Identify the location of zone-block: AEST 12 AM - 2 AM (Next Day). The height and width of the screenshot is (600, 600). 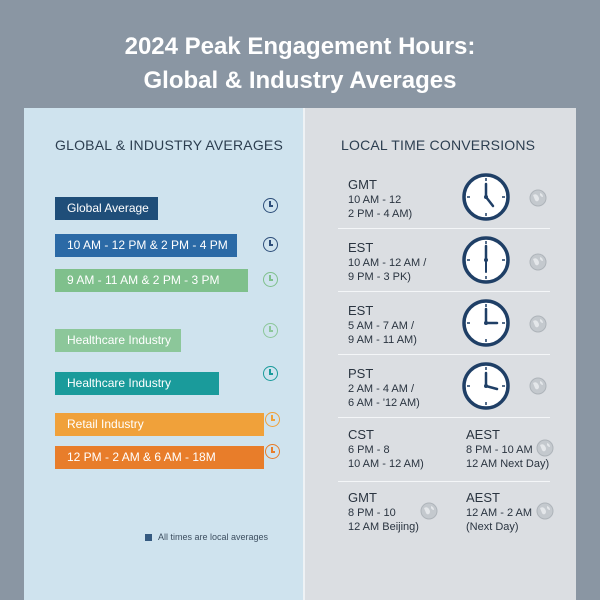
(499, 512).